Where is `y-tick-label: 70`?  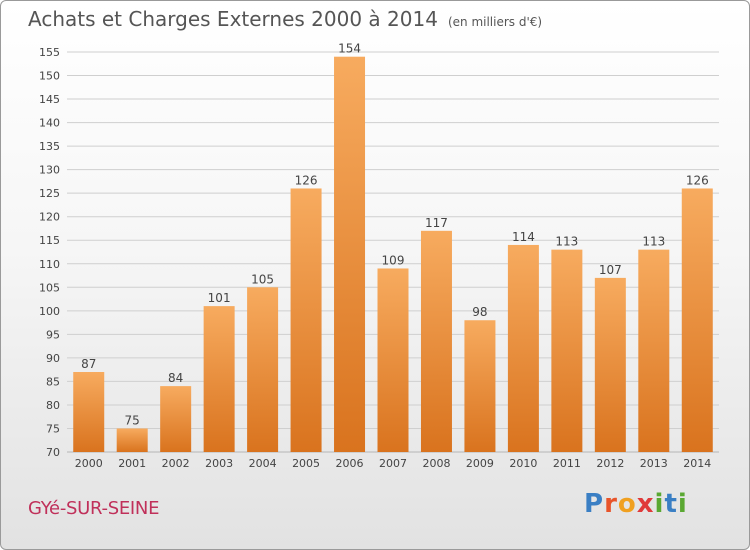
y-tick-label: 70 is located at coordinates (53, 452).